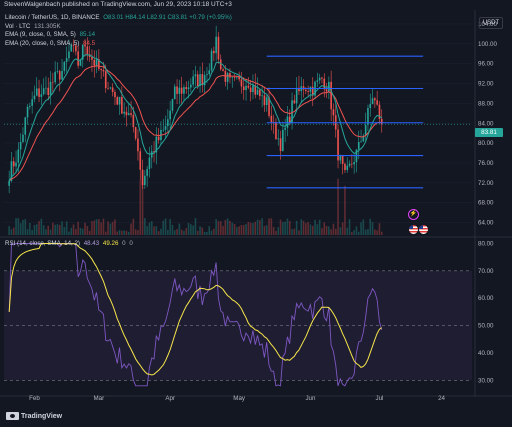 This screenshot has height=427, width=512. What do you see at coordinates (486, 271) in the screenshot?
I see `rsi-tick-label: 70.00` at bounding box center [486, 271].